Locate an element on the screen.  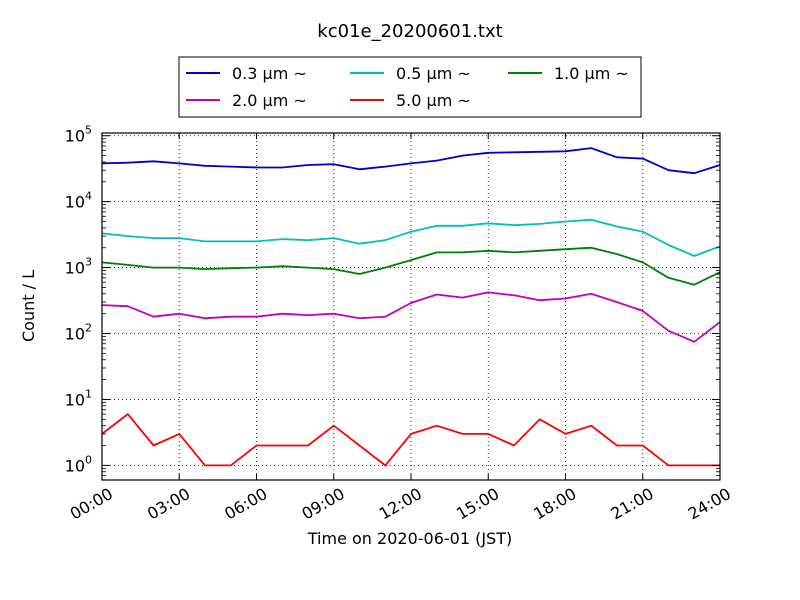
x-tick-label: 00:00 is located at coordinates (91, 504).